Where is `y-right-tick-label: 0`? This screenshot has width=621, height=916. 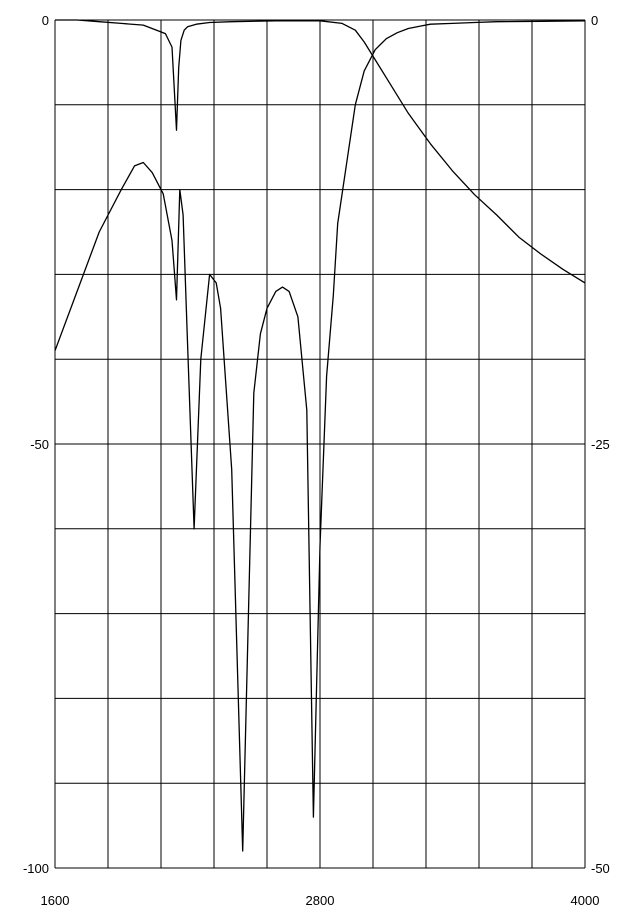 y-right-tick-label: 0 is located at coordinates (594, 20).